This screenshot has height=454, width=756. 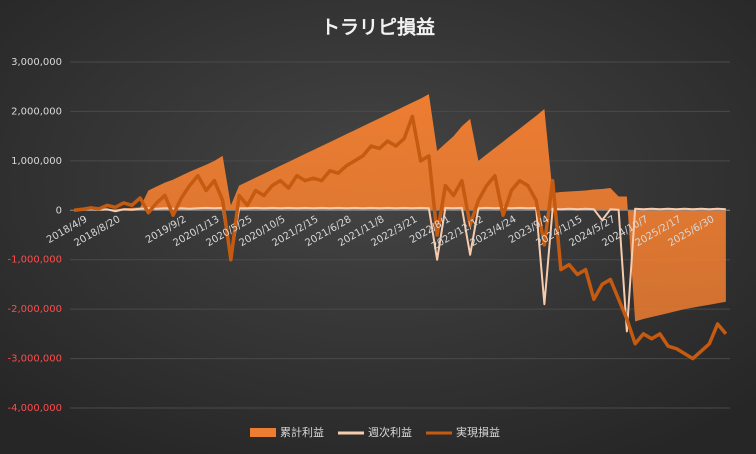 I want to click on y-tick-label: 2,000,000, so click(x=36, y=111).